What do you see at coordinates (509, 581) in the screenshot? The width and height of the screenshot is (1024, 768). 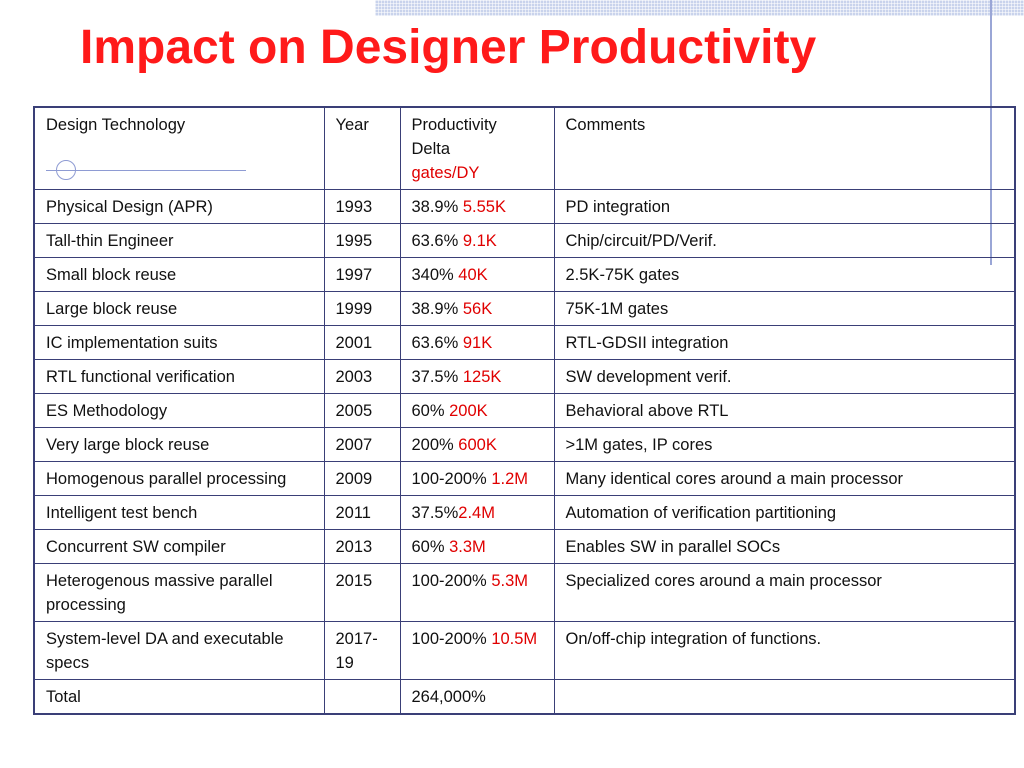 I see `delta-gates: 5.3M` at bounding box center [509, 581].